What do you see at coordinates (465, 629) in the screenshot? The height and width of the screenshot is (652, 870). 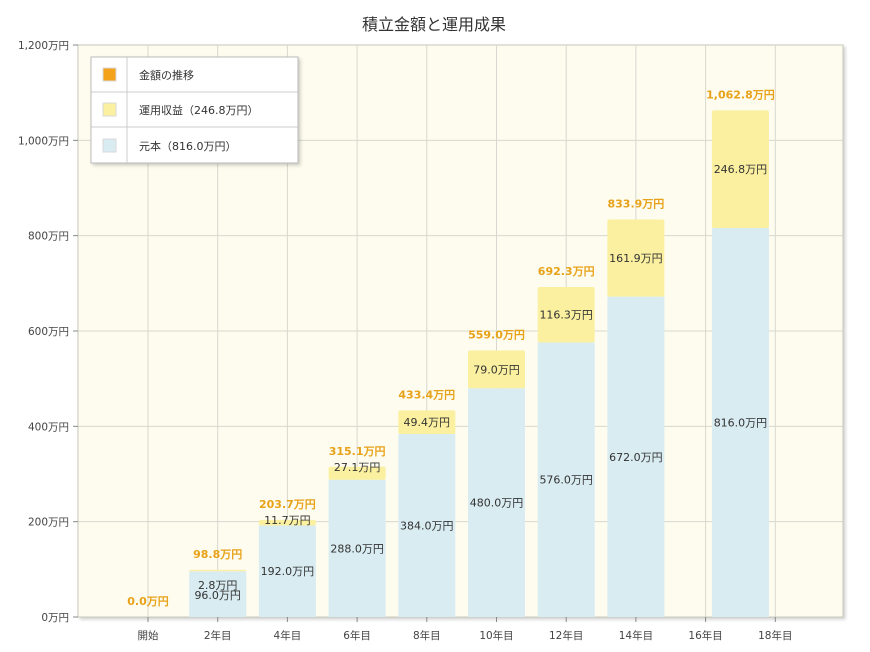 I see `x-axis: 開始 2年目 4年目 6年目 8年目 10年目 12年目 14年目 16年目 18年目` at bounding box center [465, 629].